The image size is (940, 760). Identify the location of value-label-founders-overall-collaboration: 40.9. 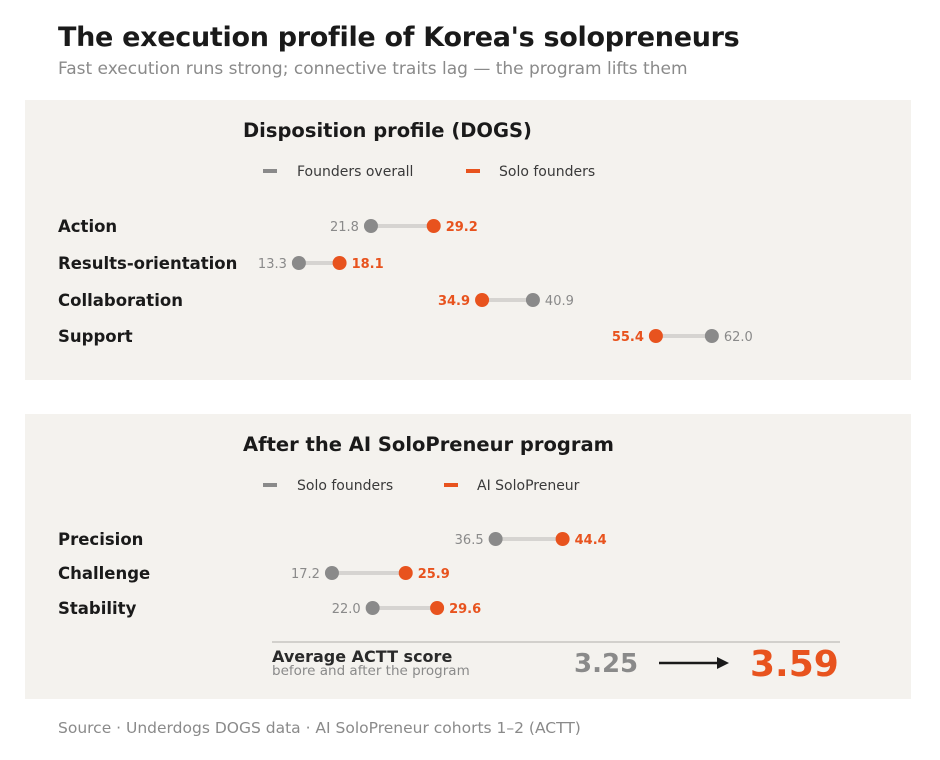
(559, 301).